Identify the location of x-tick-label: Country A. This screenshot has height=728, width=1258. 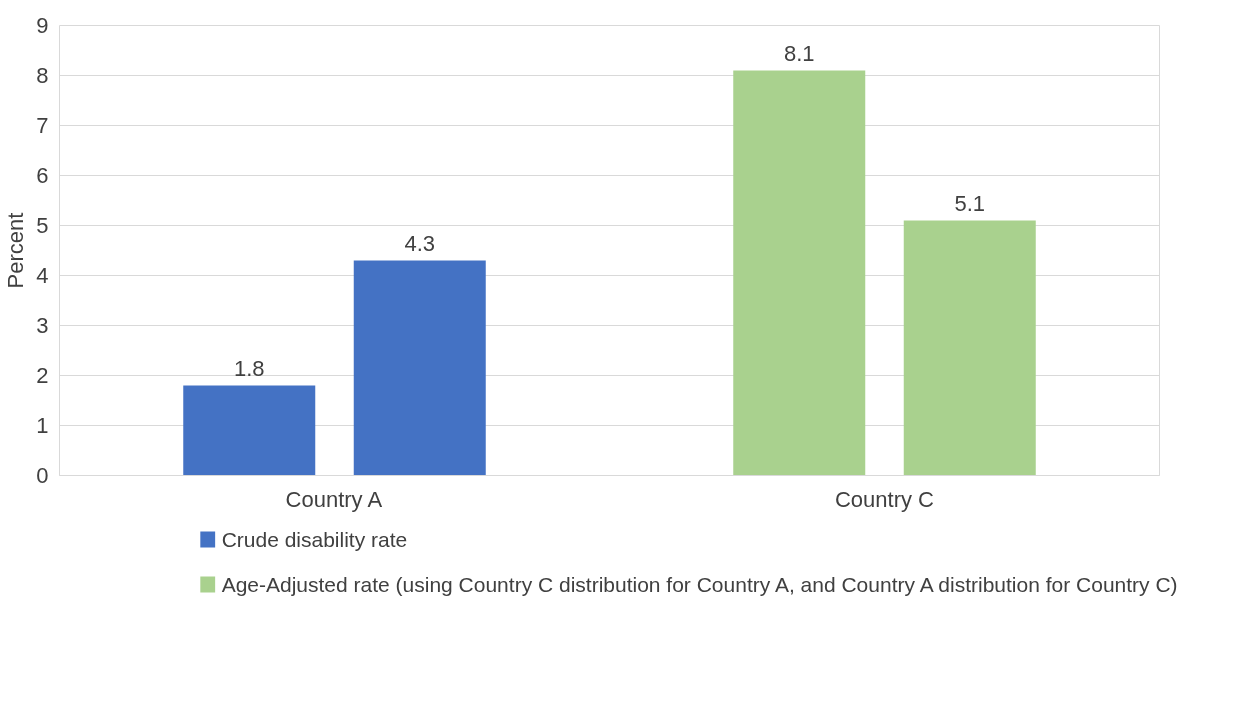
(334, 499).